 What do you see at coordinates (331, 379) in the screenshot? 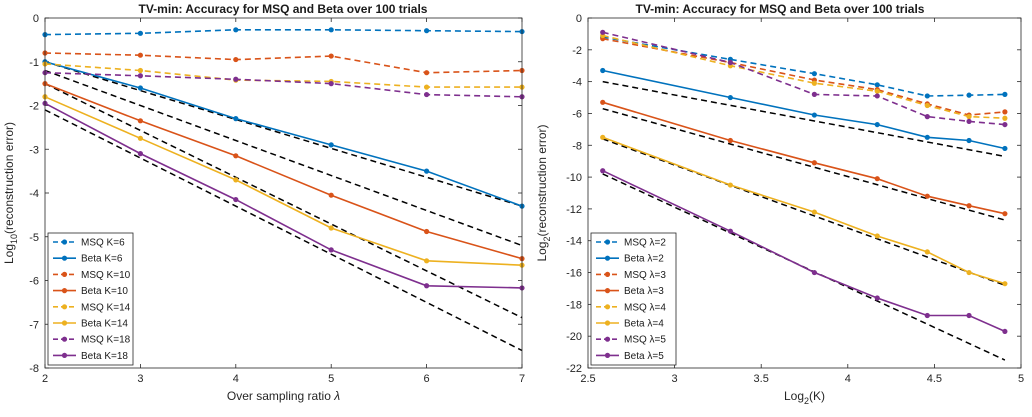
I see `x-tick-label: 5` at bounding box center [331, 379].